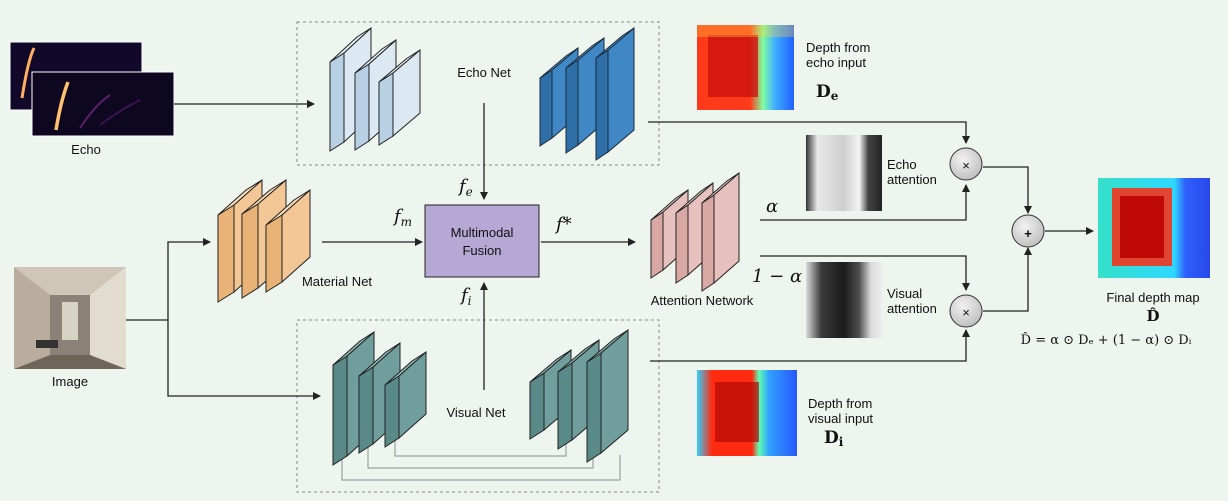  I want to click on input-image, so click(70, 318).